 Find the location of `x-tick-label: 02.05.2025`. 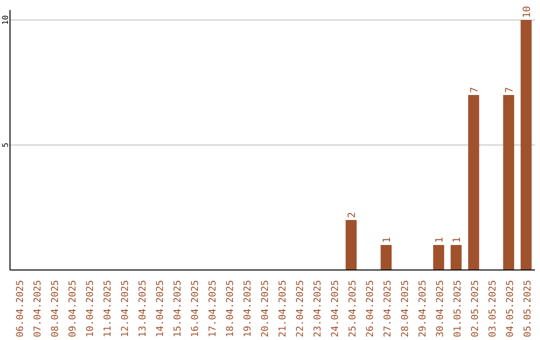

x-tick-label: 02.05.2025 is located at coordinates (475, 309).